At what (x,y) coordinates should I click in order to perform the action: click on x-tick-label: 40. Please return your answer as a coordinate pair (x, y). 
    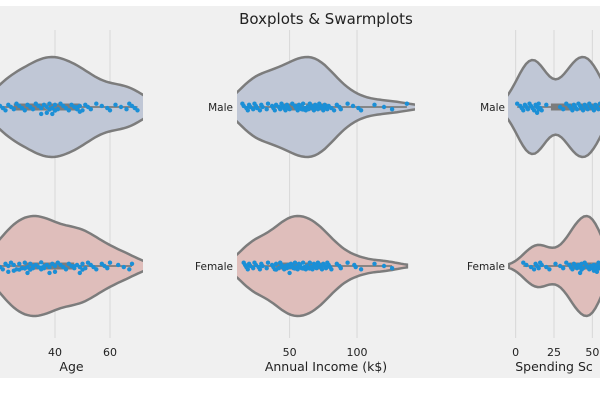
    Looking at the image, I should click on (55, 352).